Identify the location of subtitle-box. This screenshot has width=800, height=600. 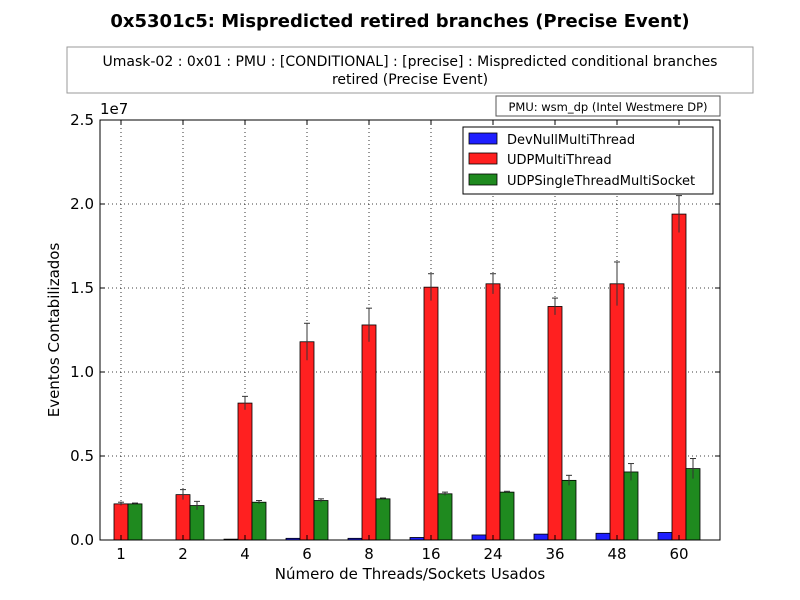
(410, 70).